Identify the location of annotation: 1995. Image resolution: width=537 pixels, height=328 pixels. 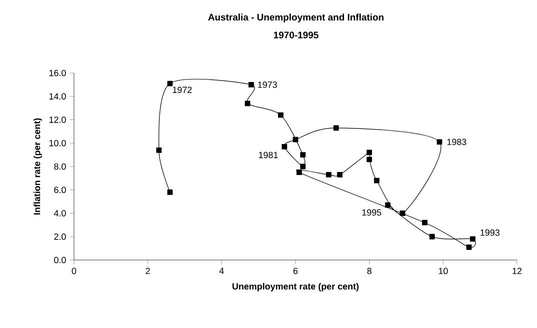
(372, 212).